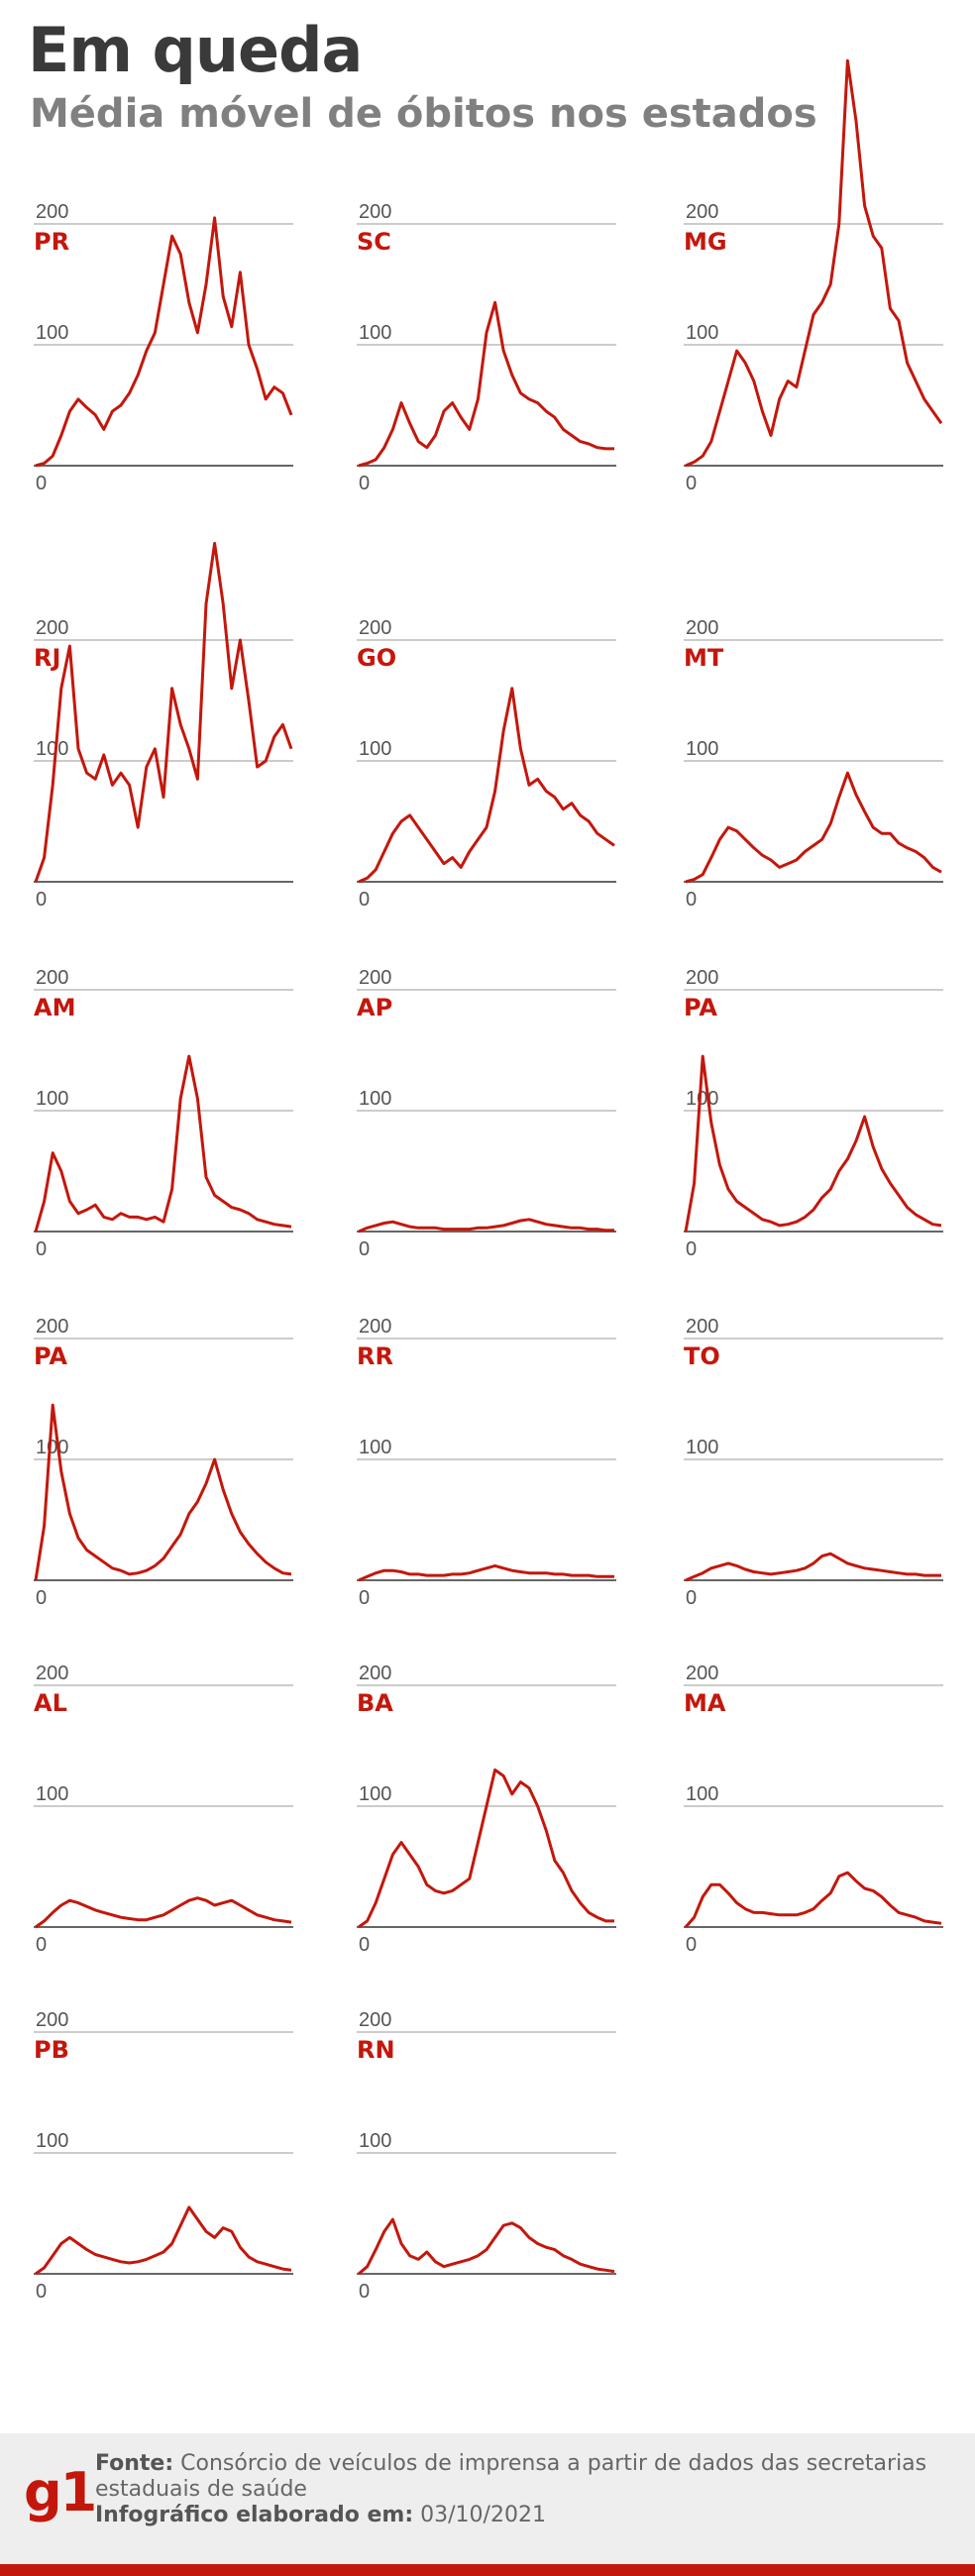  Describe the element at coordinates (375, 1703) in the screenshot. I see `state-label: BA` at that location.